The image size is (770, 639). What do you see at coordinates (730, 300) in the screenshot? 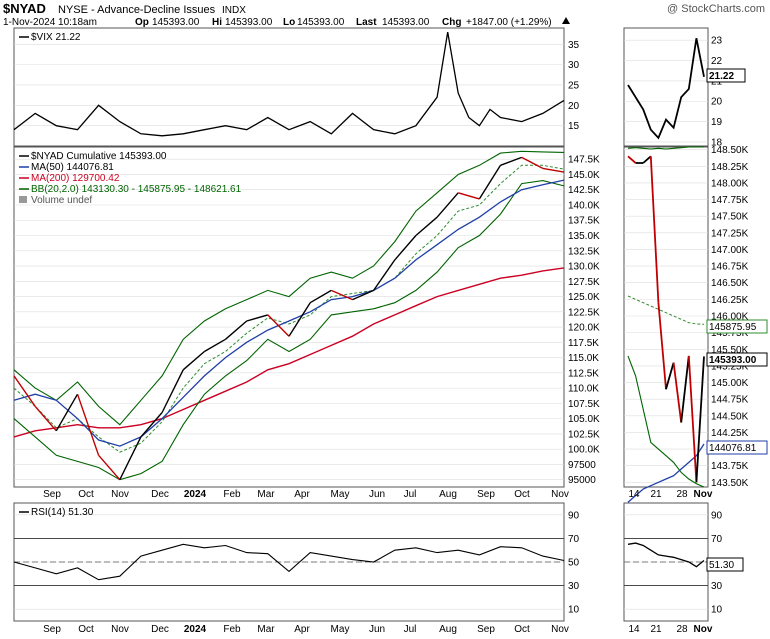
I see `main-zoom-ytick-tick-label-9: 146.25K` at bounding box center [730, 300].